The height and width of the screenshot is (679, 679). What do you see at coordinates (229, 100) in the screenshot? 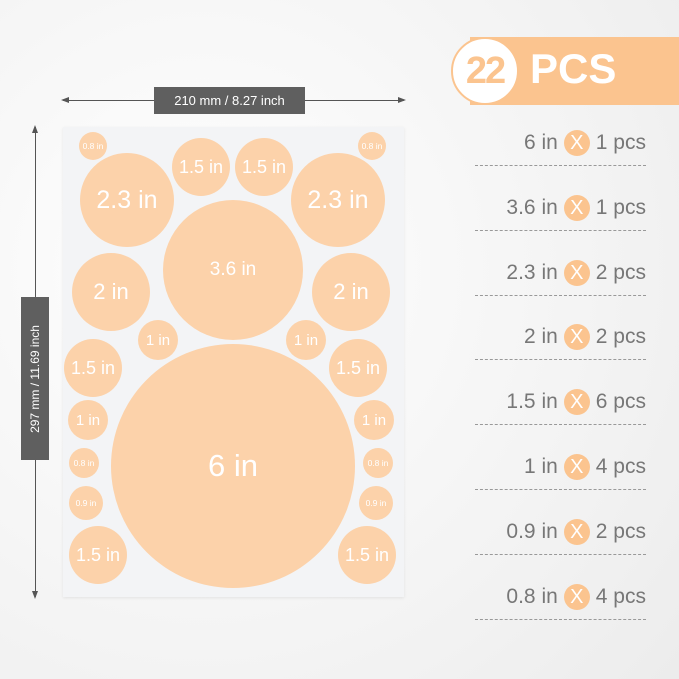
I see `width-label: 210 mm / 8.27 inch` at bounding box center [229, 100].